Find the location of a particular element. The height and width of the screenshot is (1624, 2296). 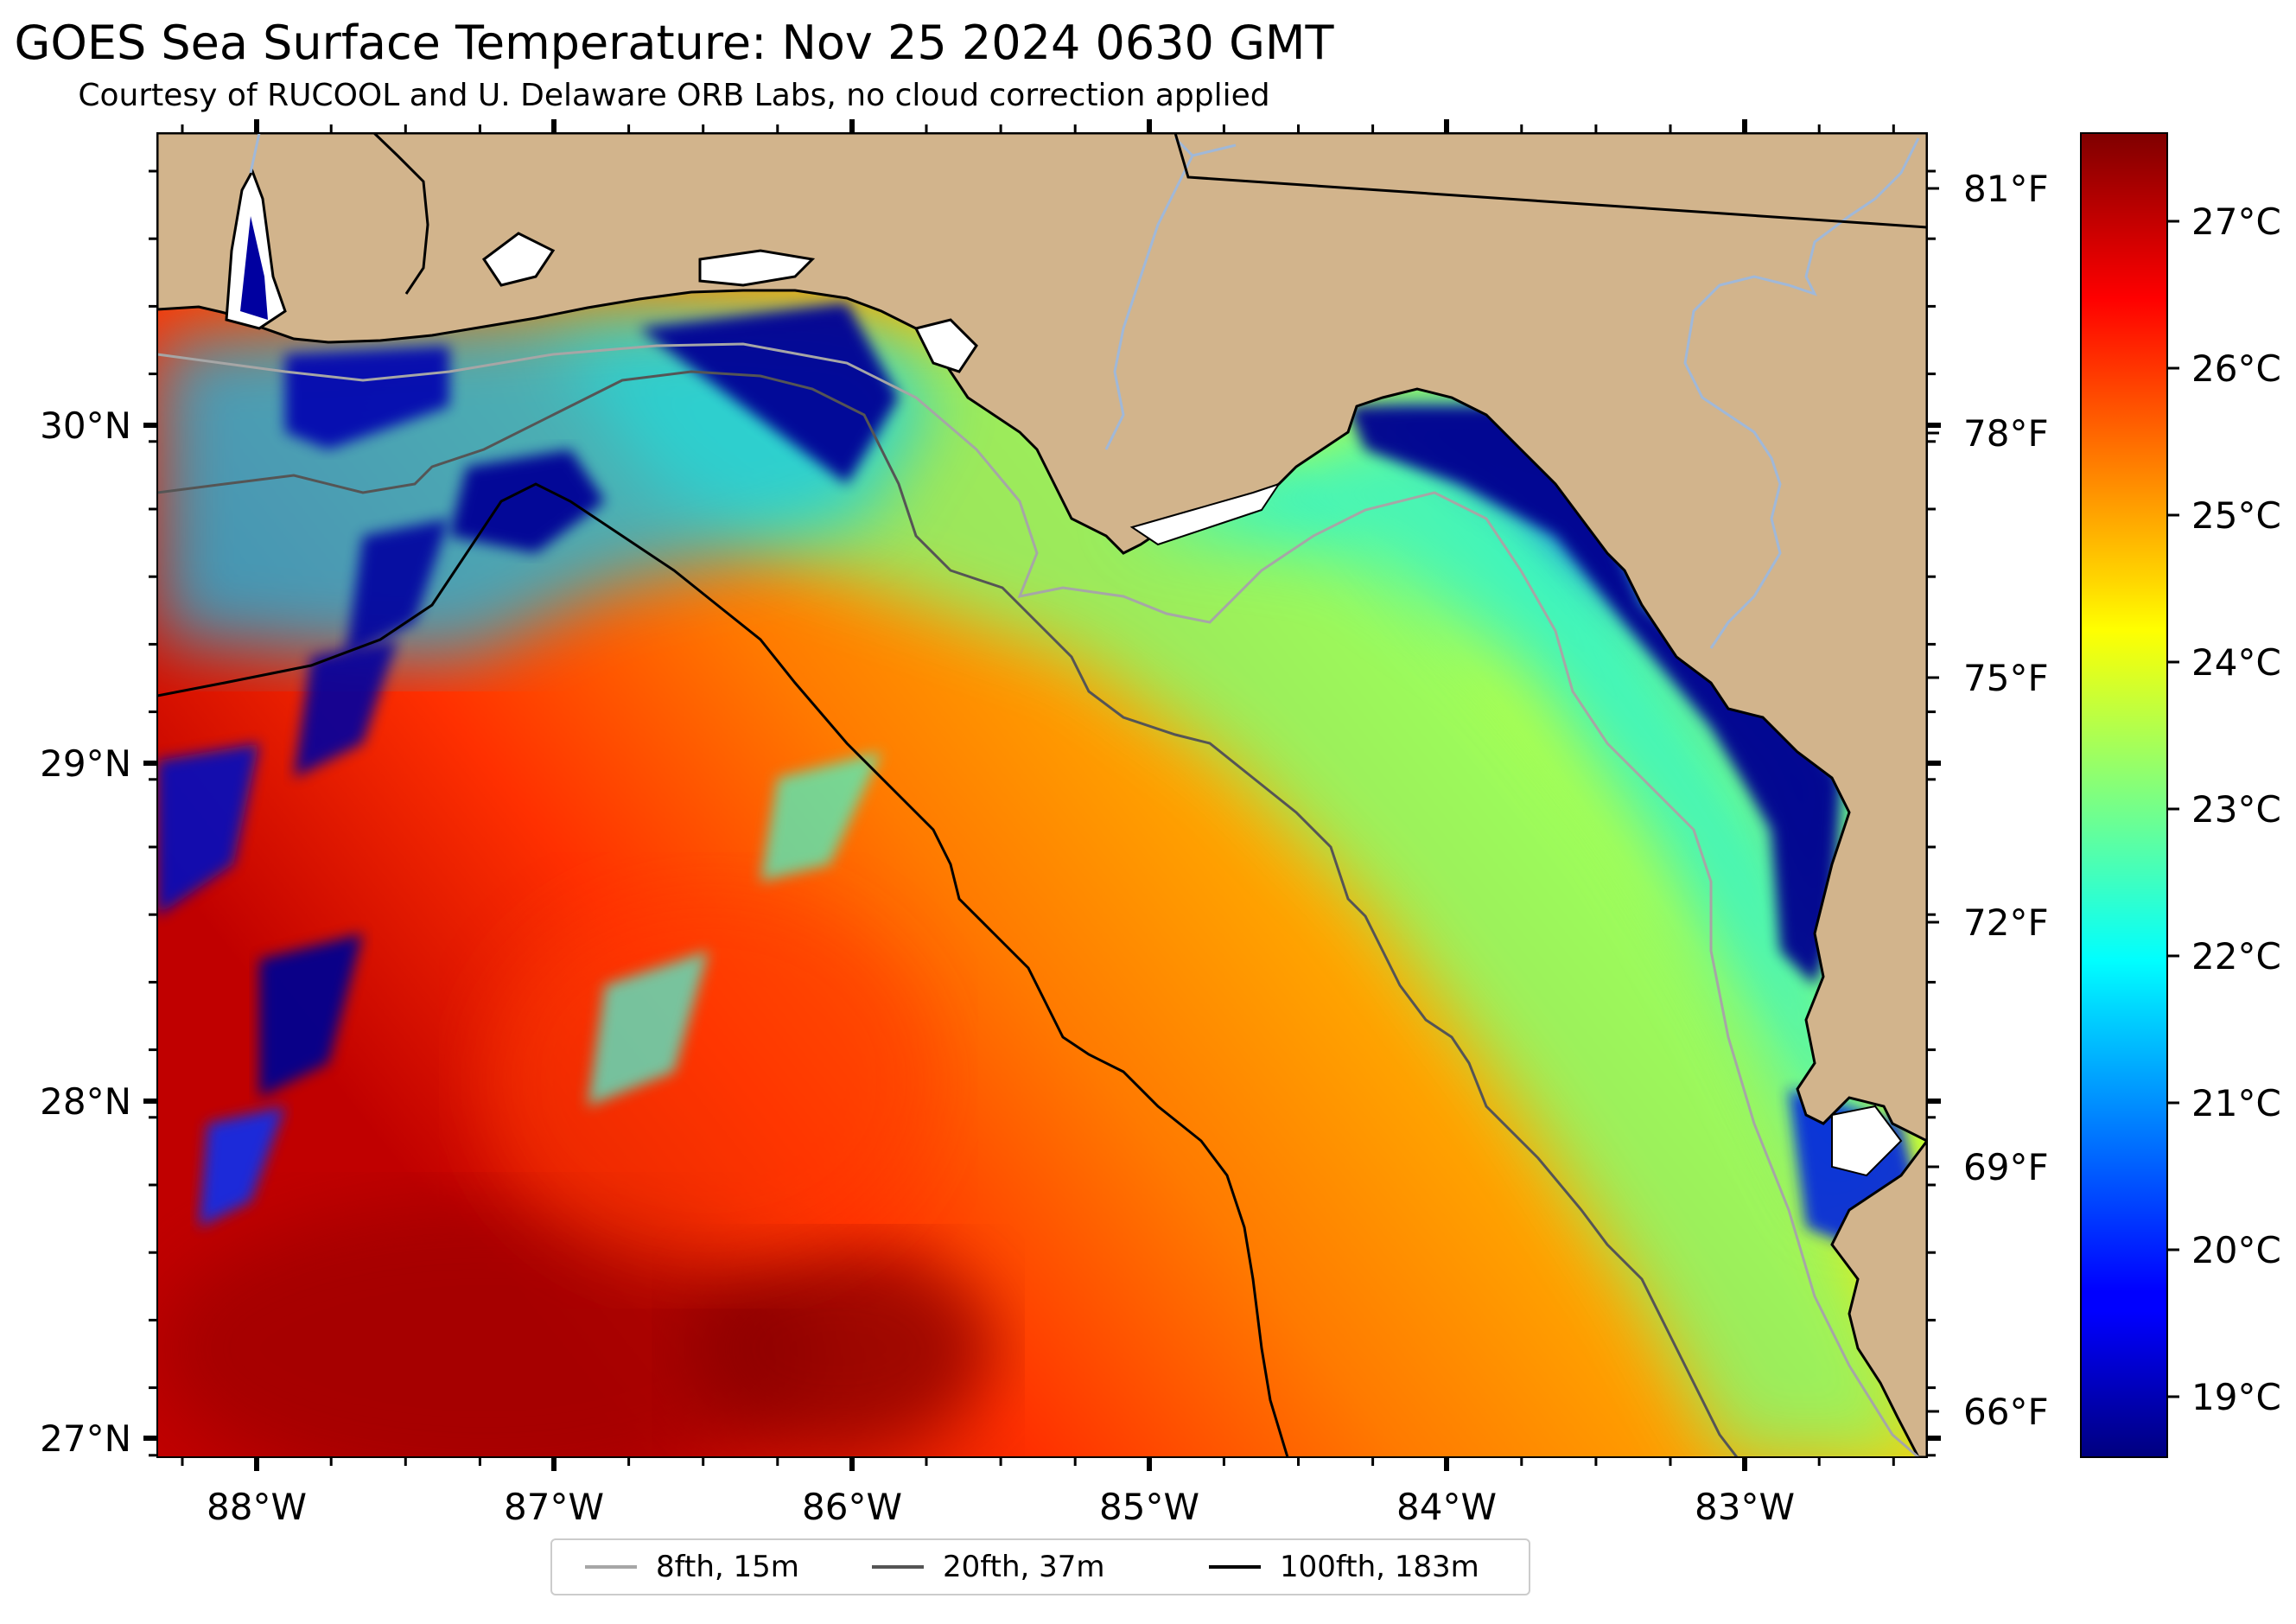

legend-line-100fth is located at coordinates (1235, 1567).